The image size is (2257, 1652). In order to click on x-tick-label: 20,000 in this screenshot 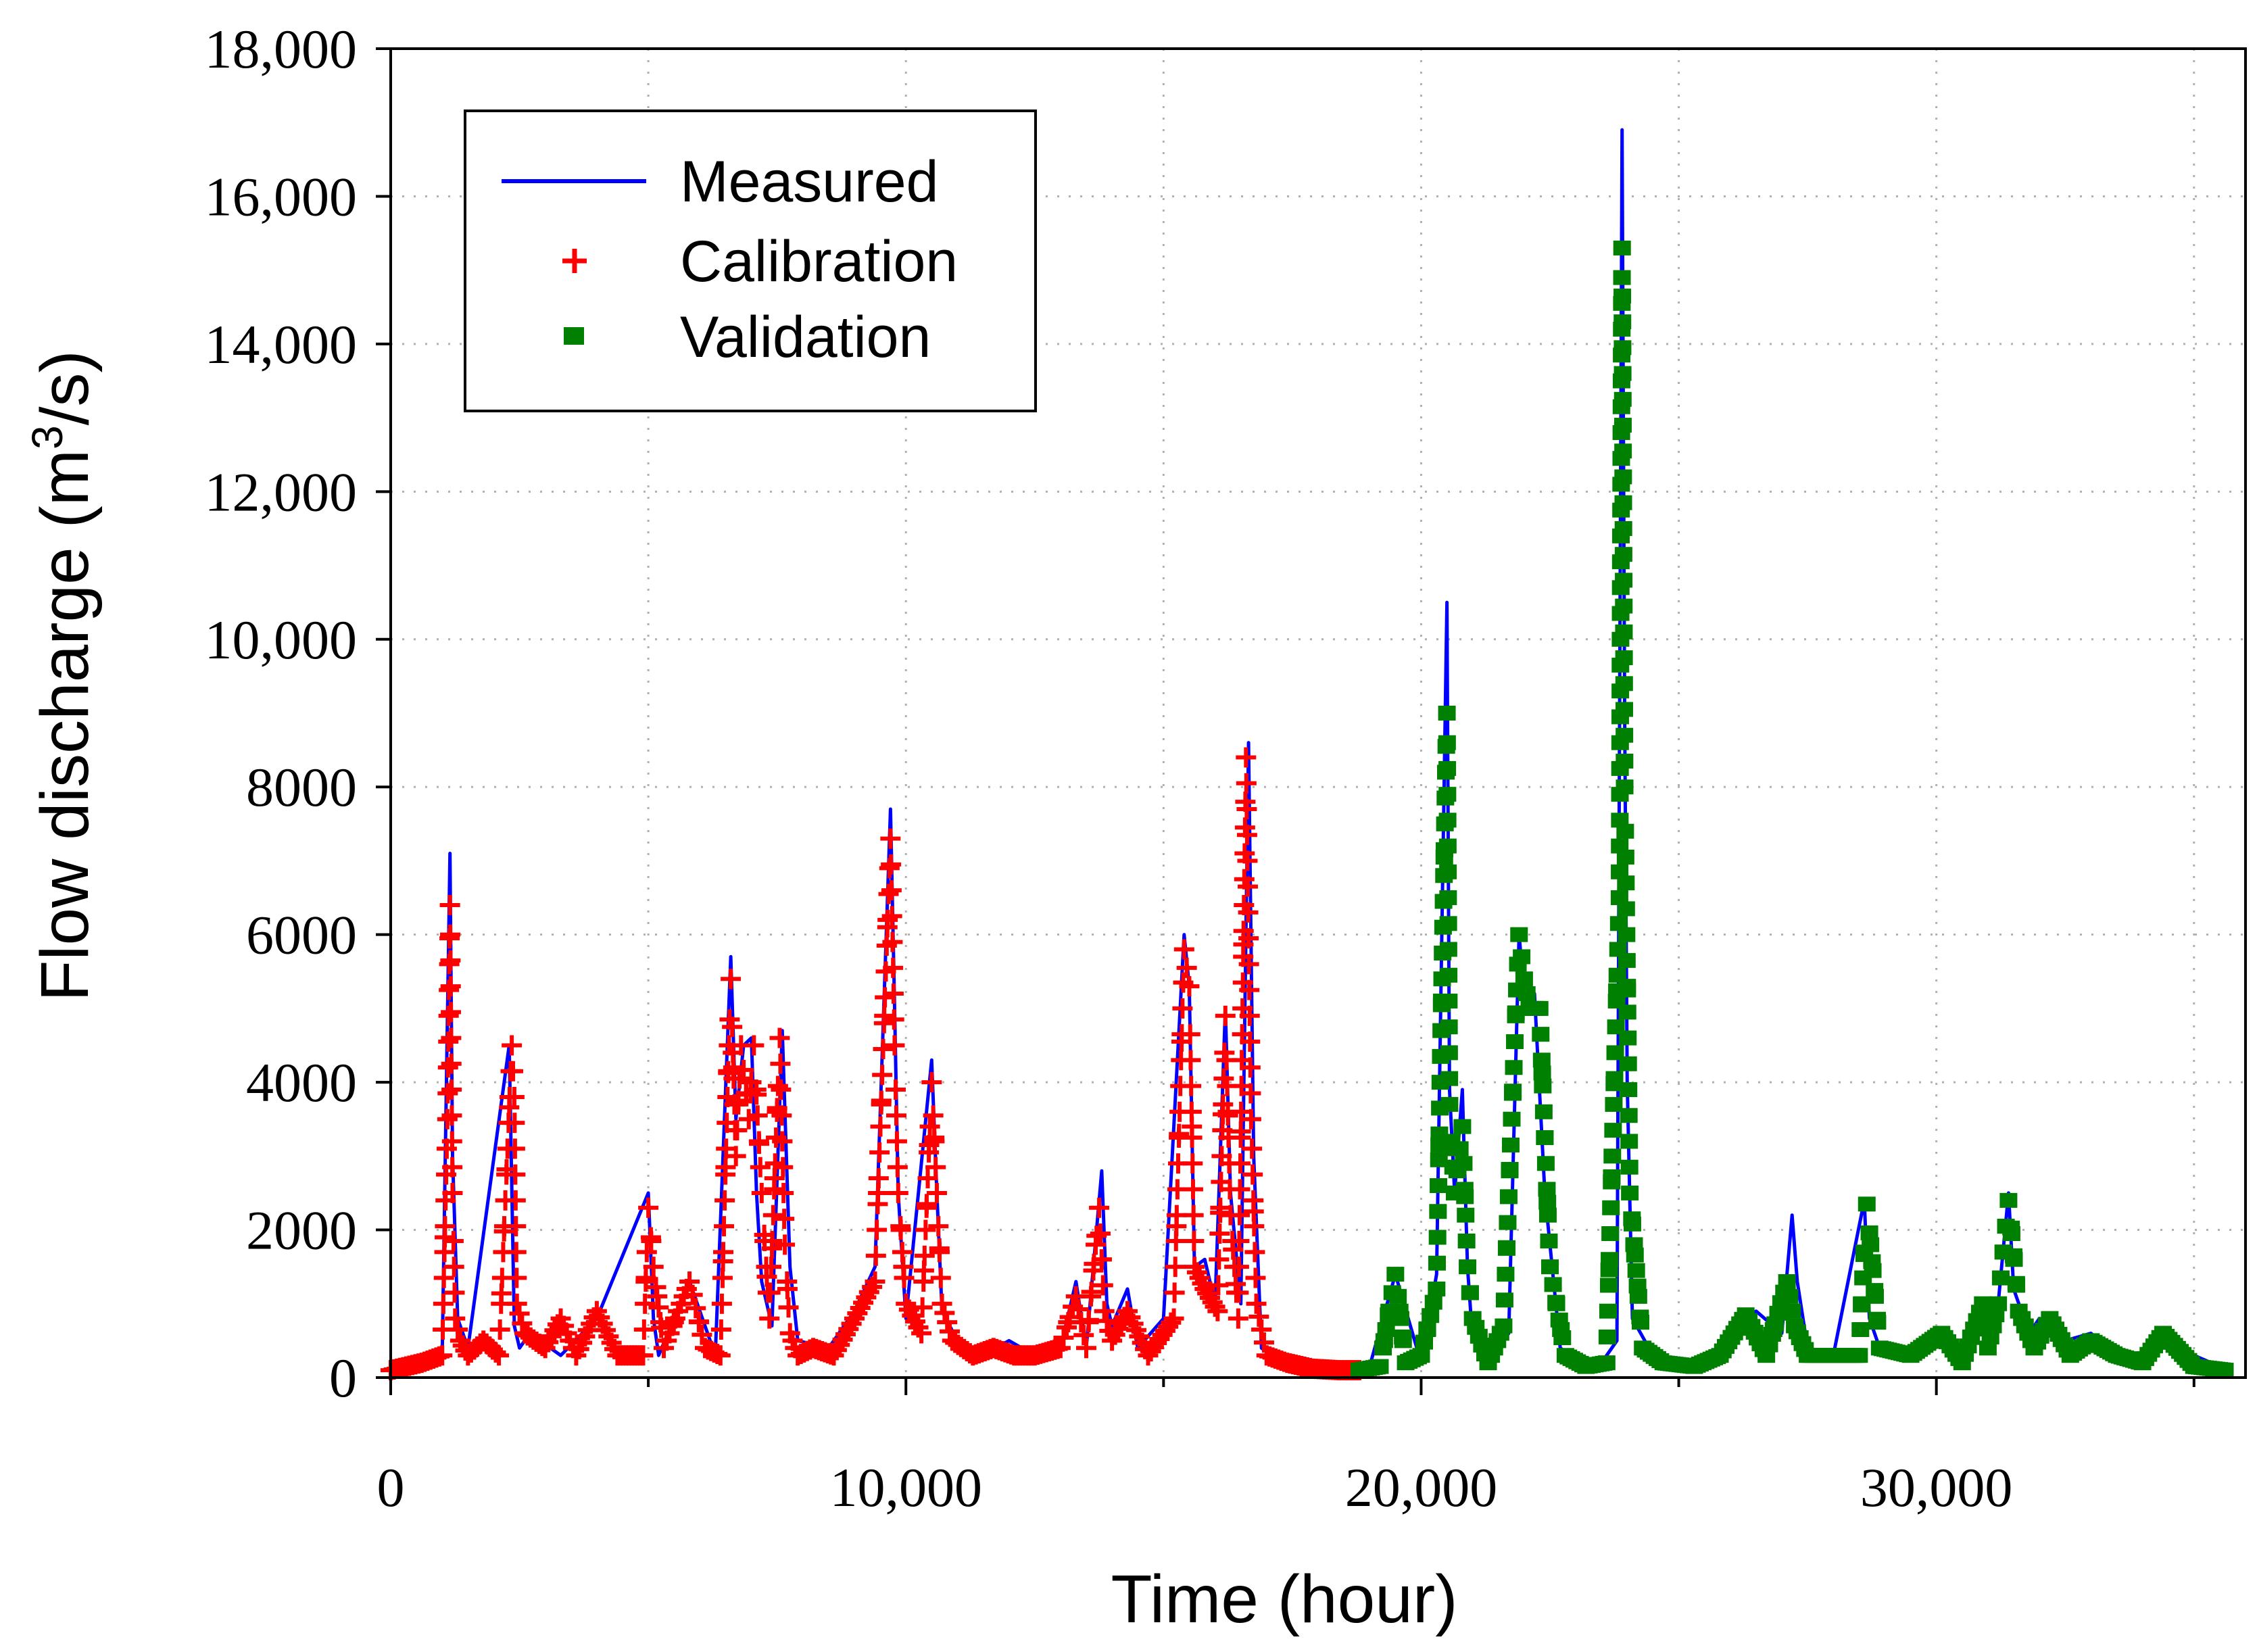, I will do `click(1421, 1487)`.